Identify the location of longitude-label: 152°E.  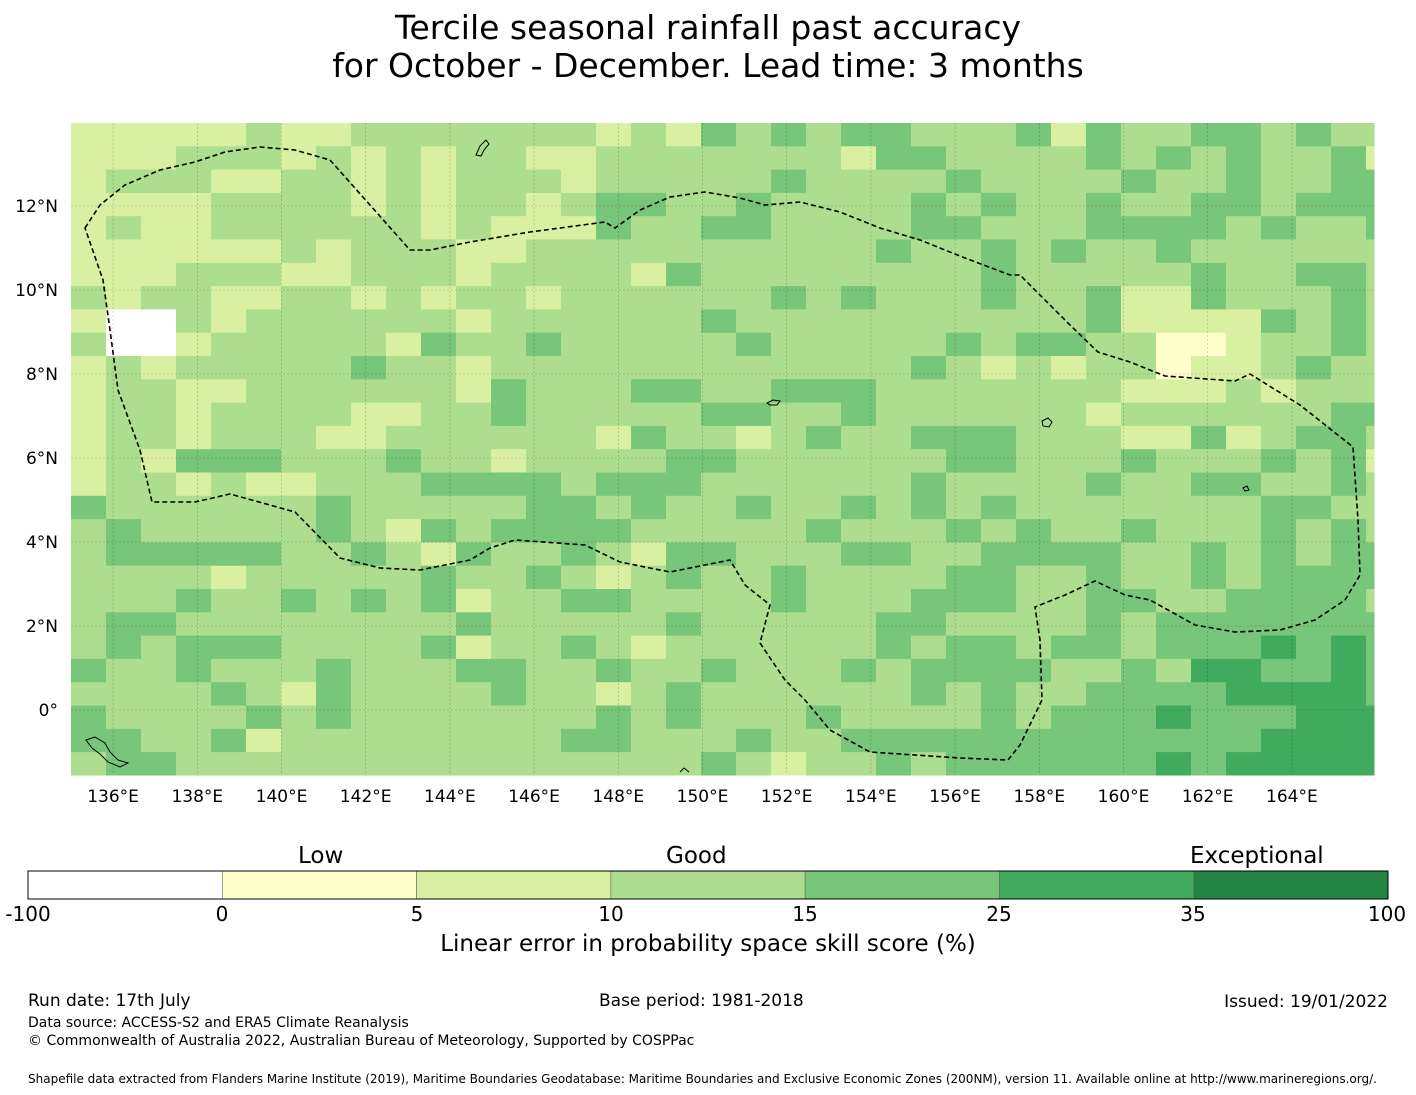
(787, 797).